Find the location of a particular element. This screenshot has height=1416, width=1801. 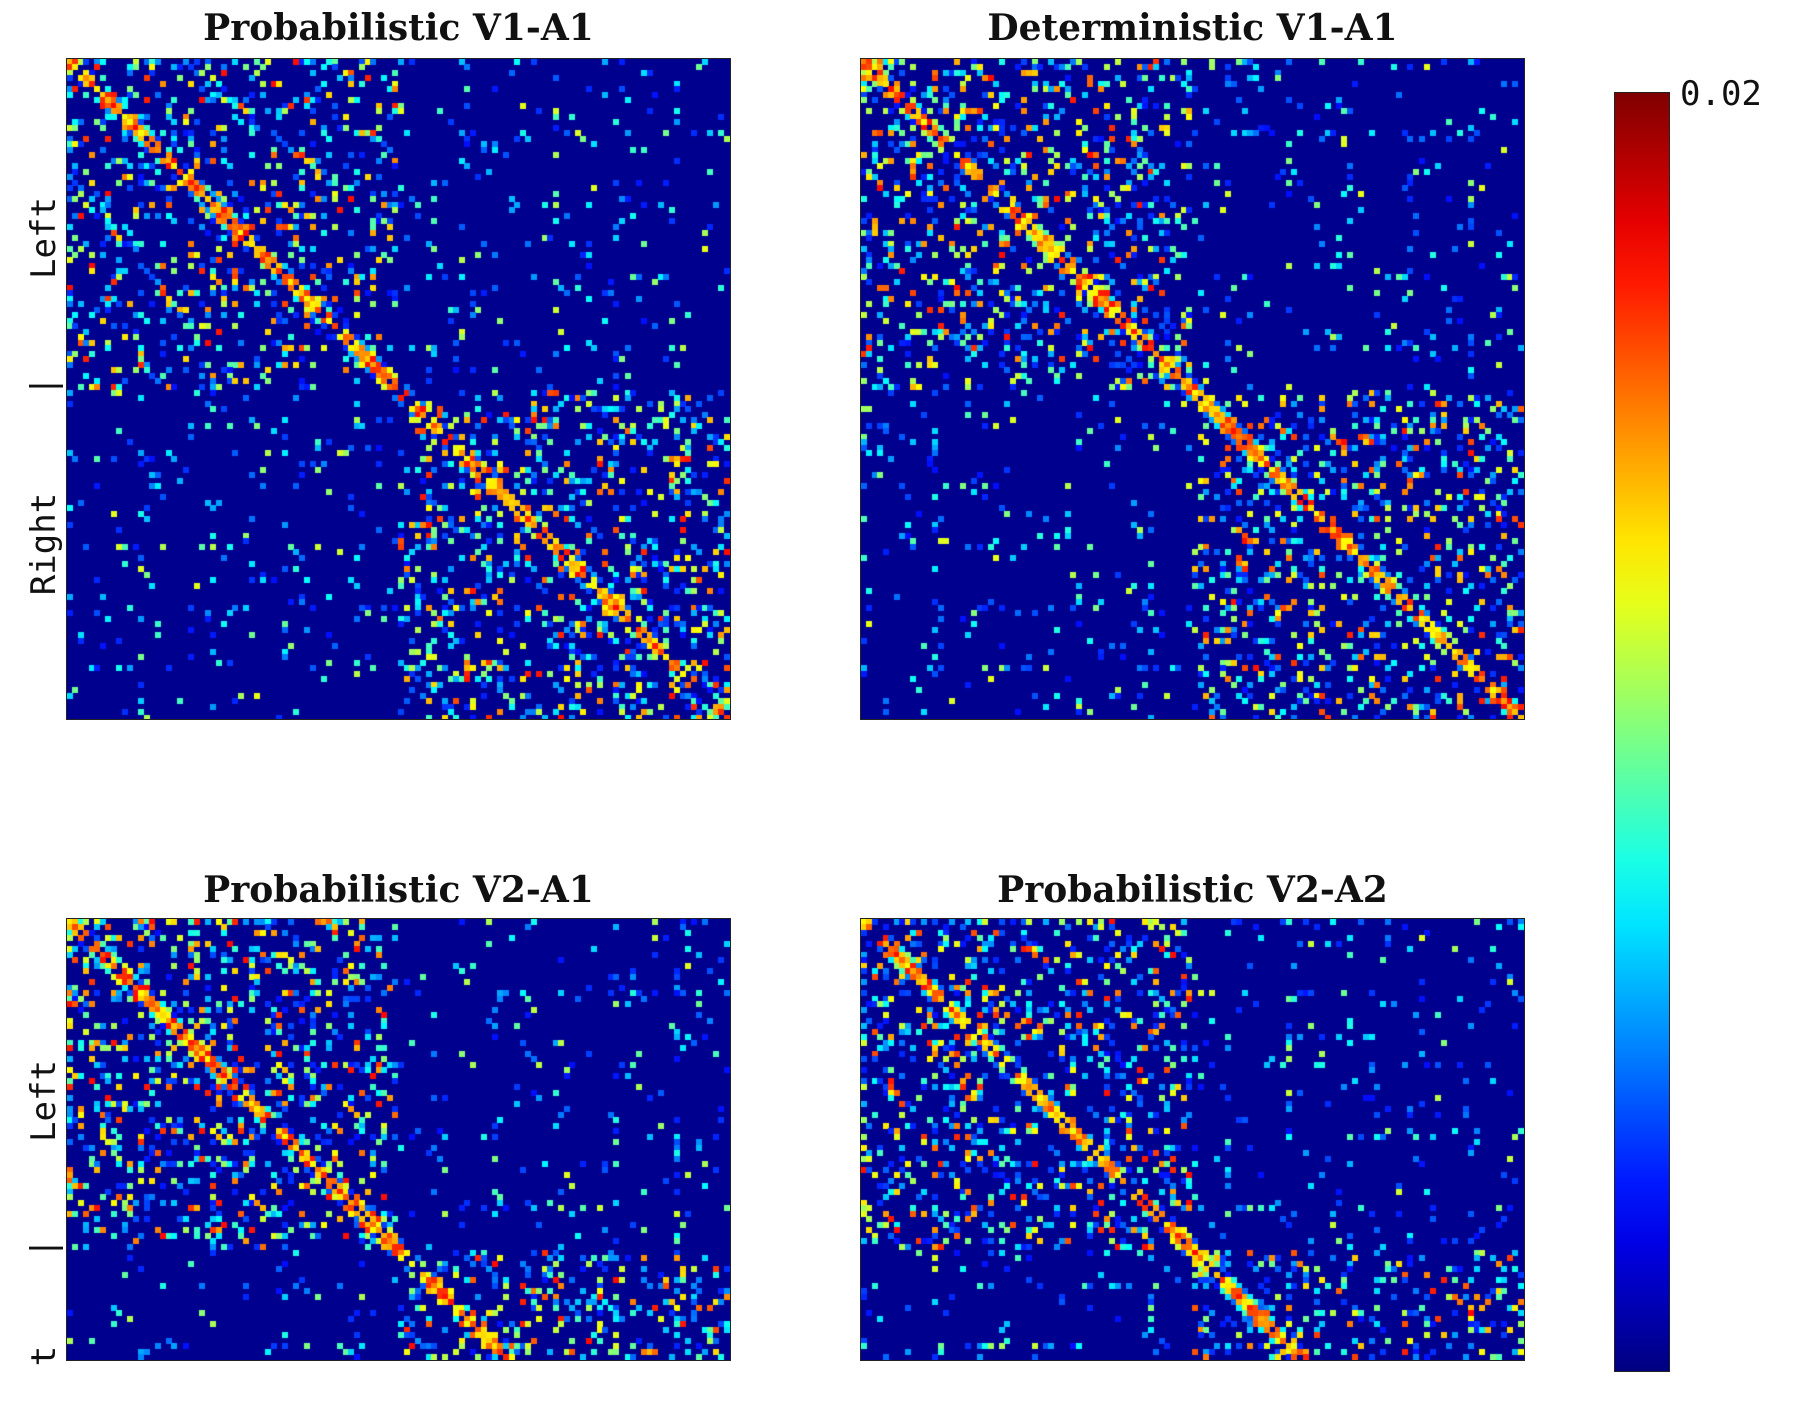

ylabel-left-1: Left is located at coordinates (44, 238).